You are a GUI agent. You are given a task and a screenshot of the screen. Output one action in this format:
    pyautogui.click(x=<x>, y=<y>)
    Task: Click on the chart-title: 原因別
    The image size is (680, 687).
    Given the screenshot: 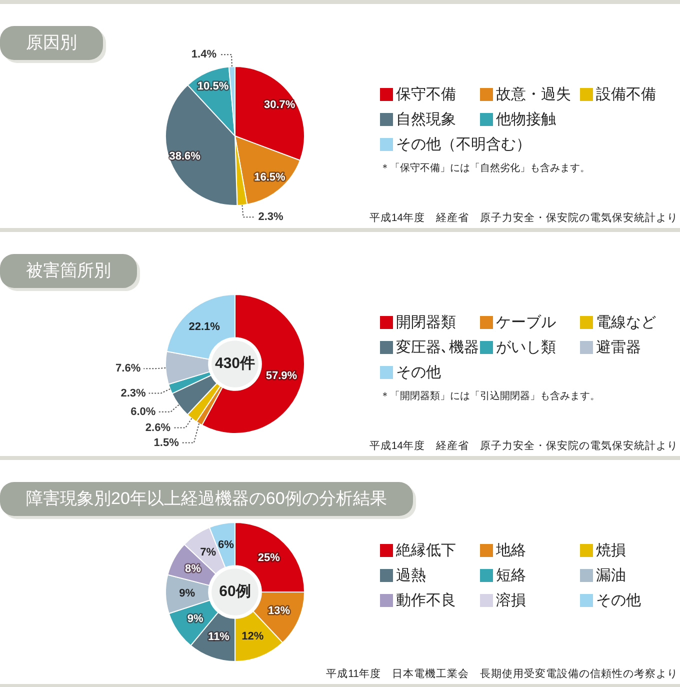 What is the action you would take?
    pyautogui.click(x=51, y=43)
    